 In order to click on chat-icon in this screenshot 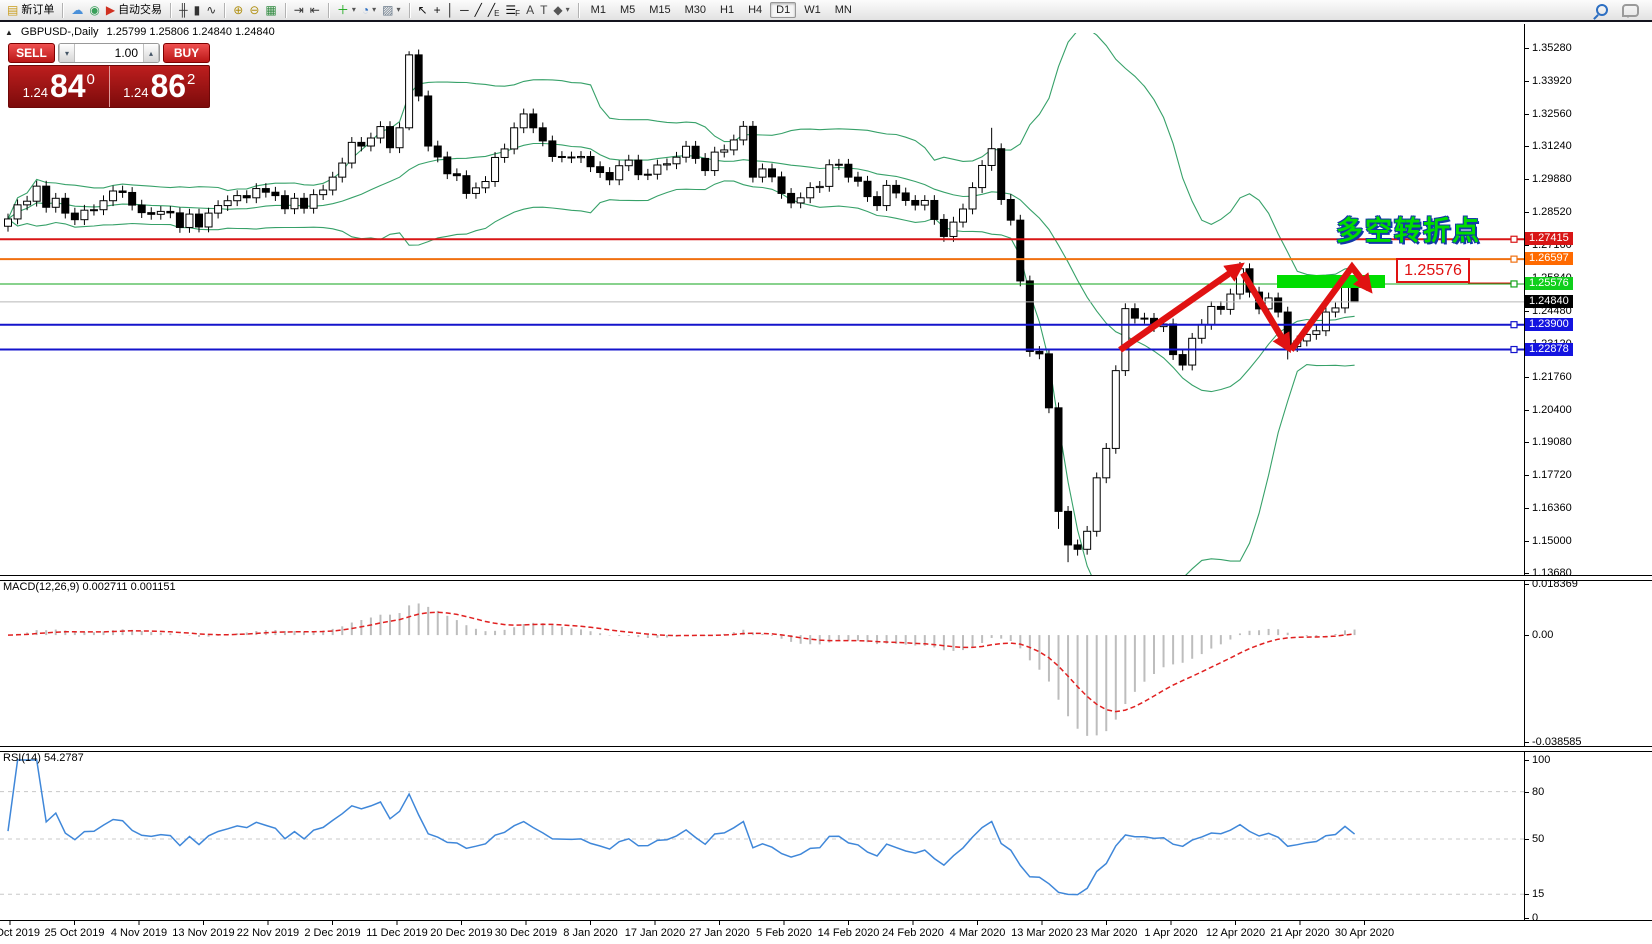, I will do `click(1630, 10)`.